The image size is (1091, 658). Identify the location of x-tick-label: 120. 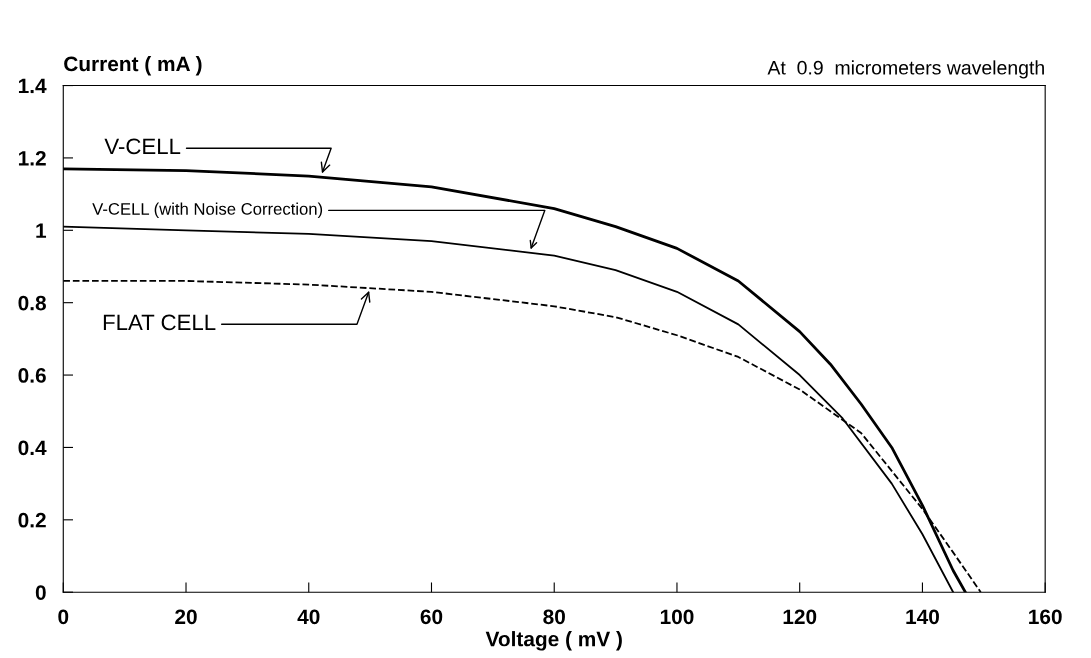
(800, 617).